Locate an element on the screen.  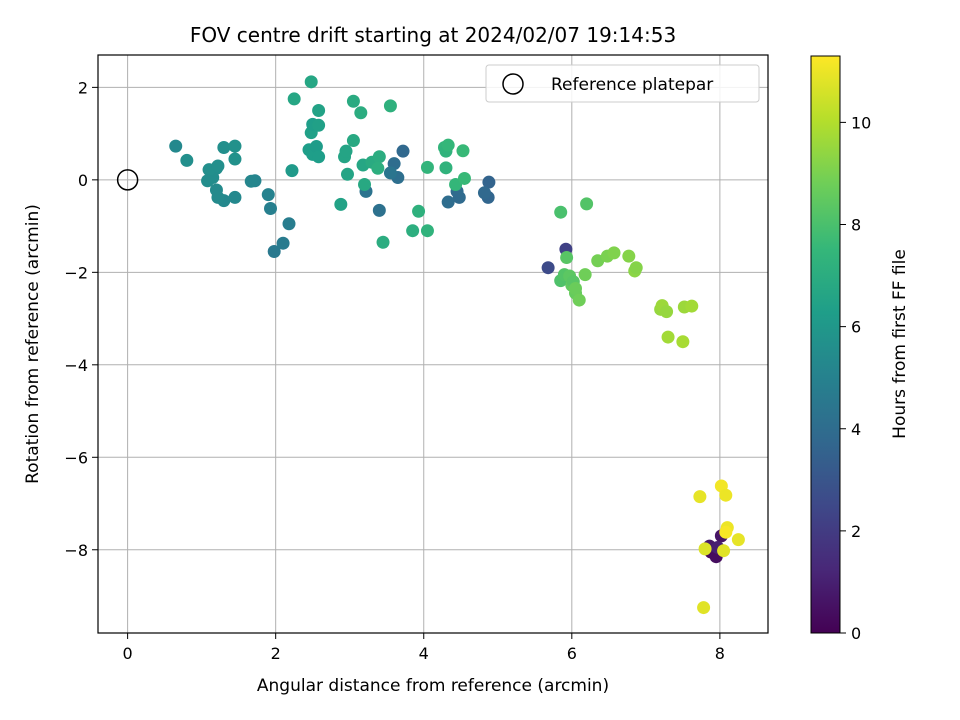
x-tick-label: 4 is located at coordinates (424, 653).